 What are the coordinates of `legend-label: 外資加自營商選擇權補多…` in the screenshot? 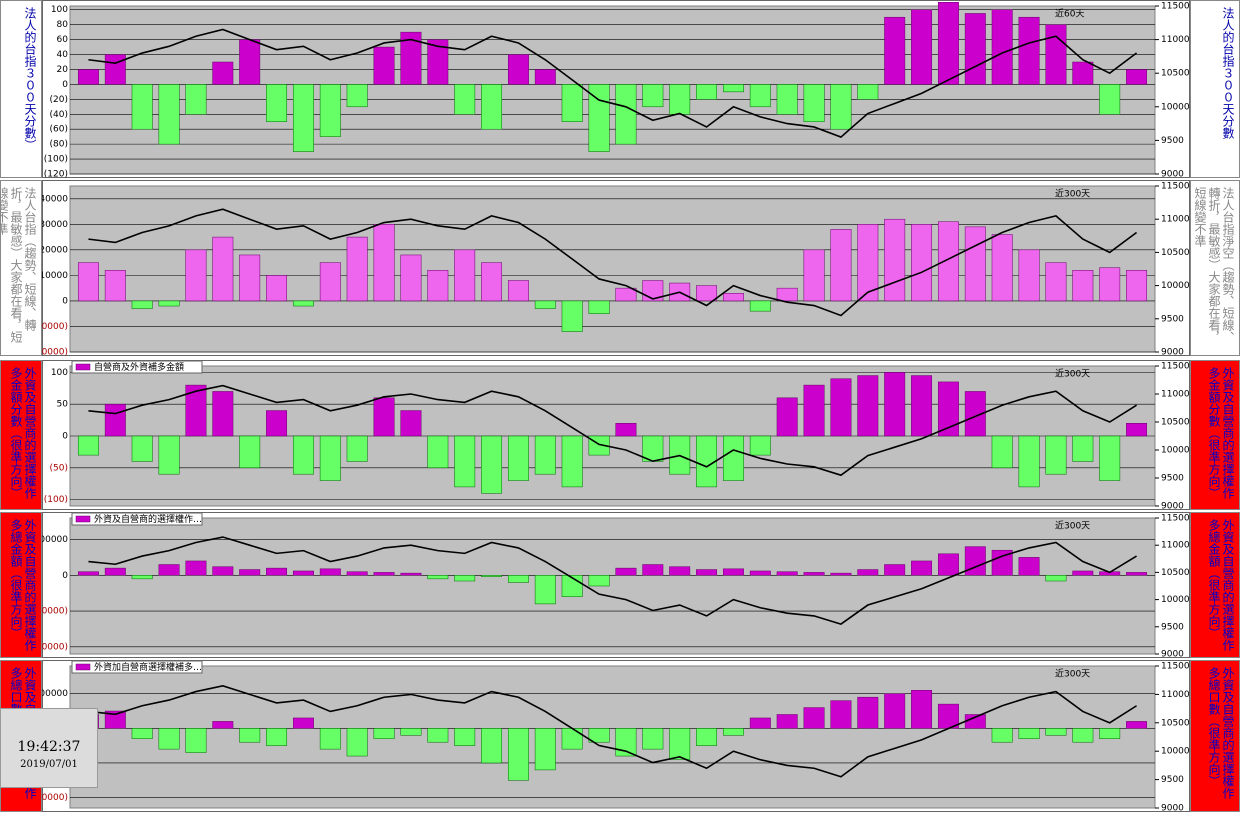 It's located at (148, 667).